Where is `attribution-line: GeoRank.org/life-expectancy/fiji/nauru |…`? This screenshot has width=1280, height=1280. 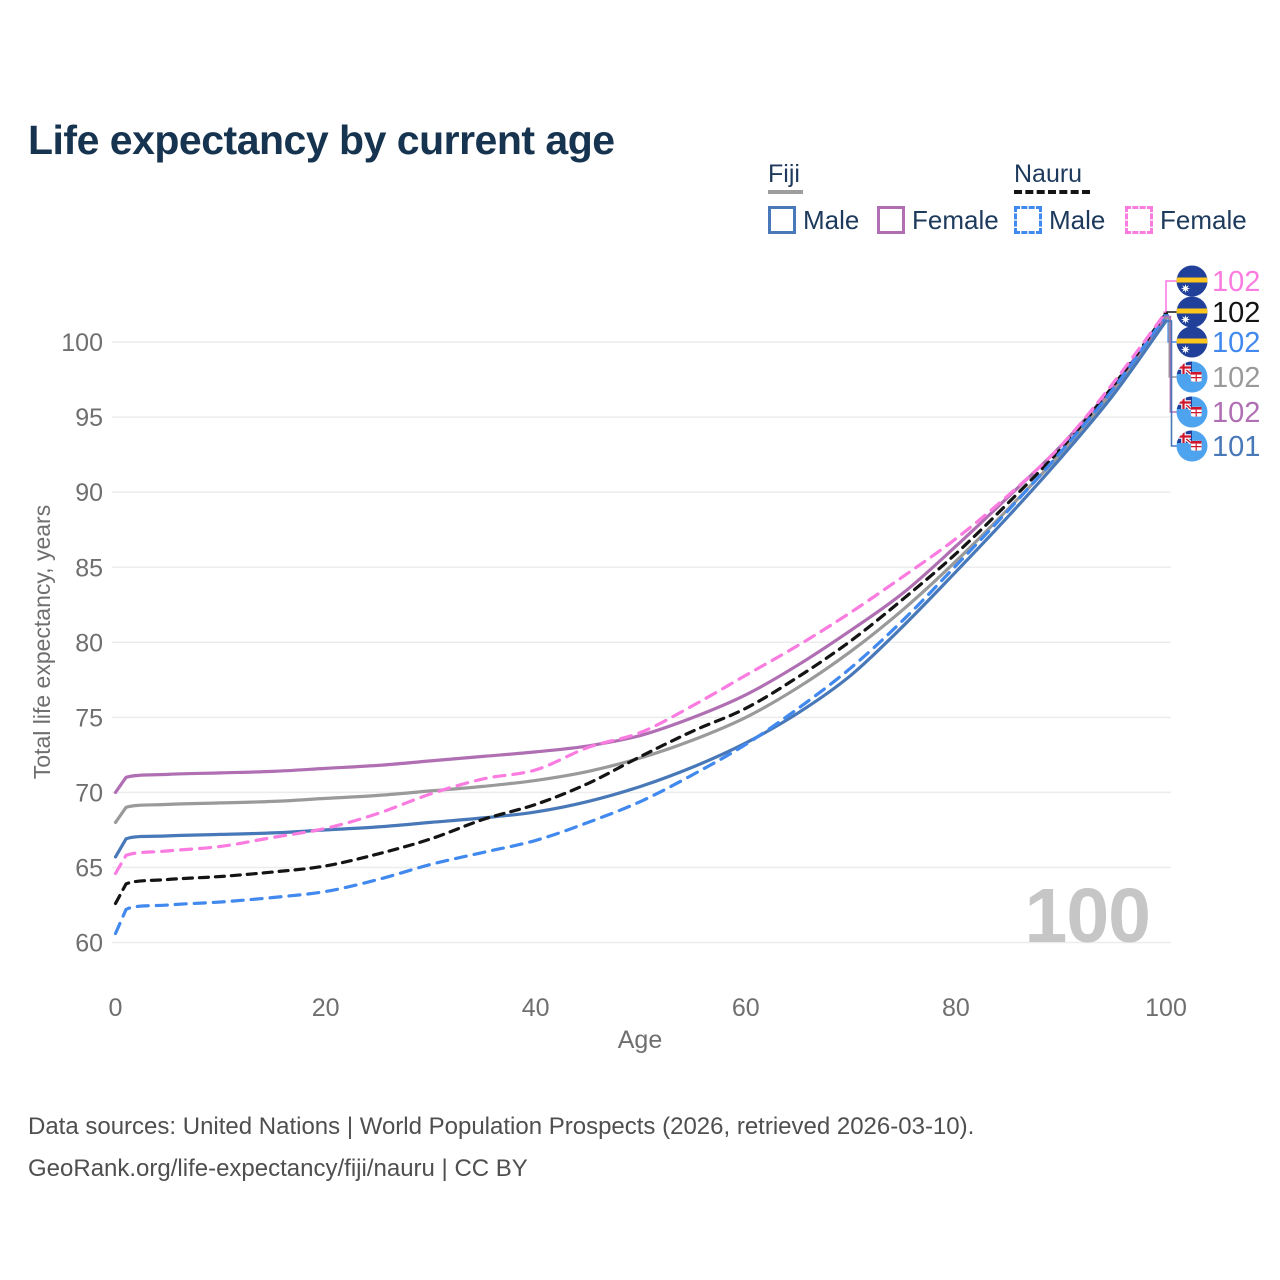 attribution-line: GeoRank.org/life-expectancy/fiji/nauru |… is located at coordinates (278, 1168).